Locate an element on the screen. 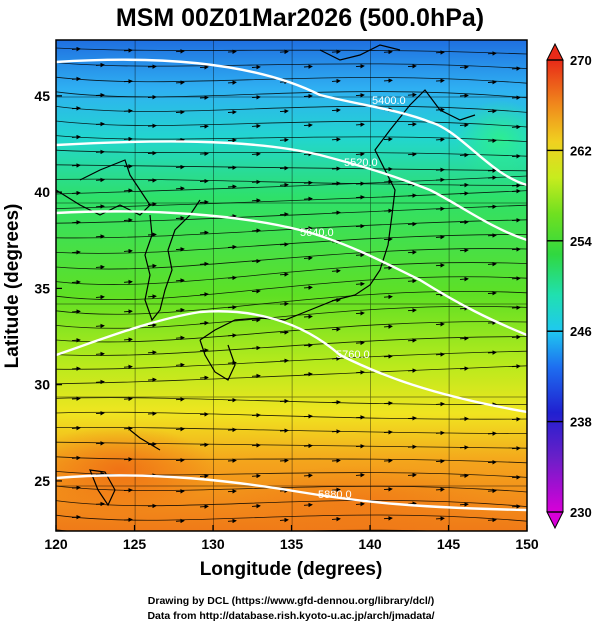  x-tick-label: 145 is located at coordinates (449, 544).